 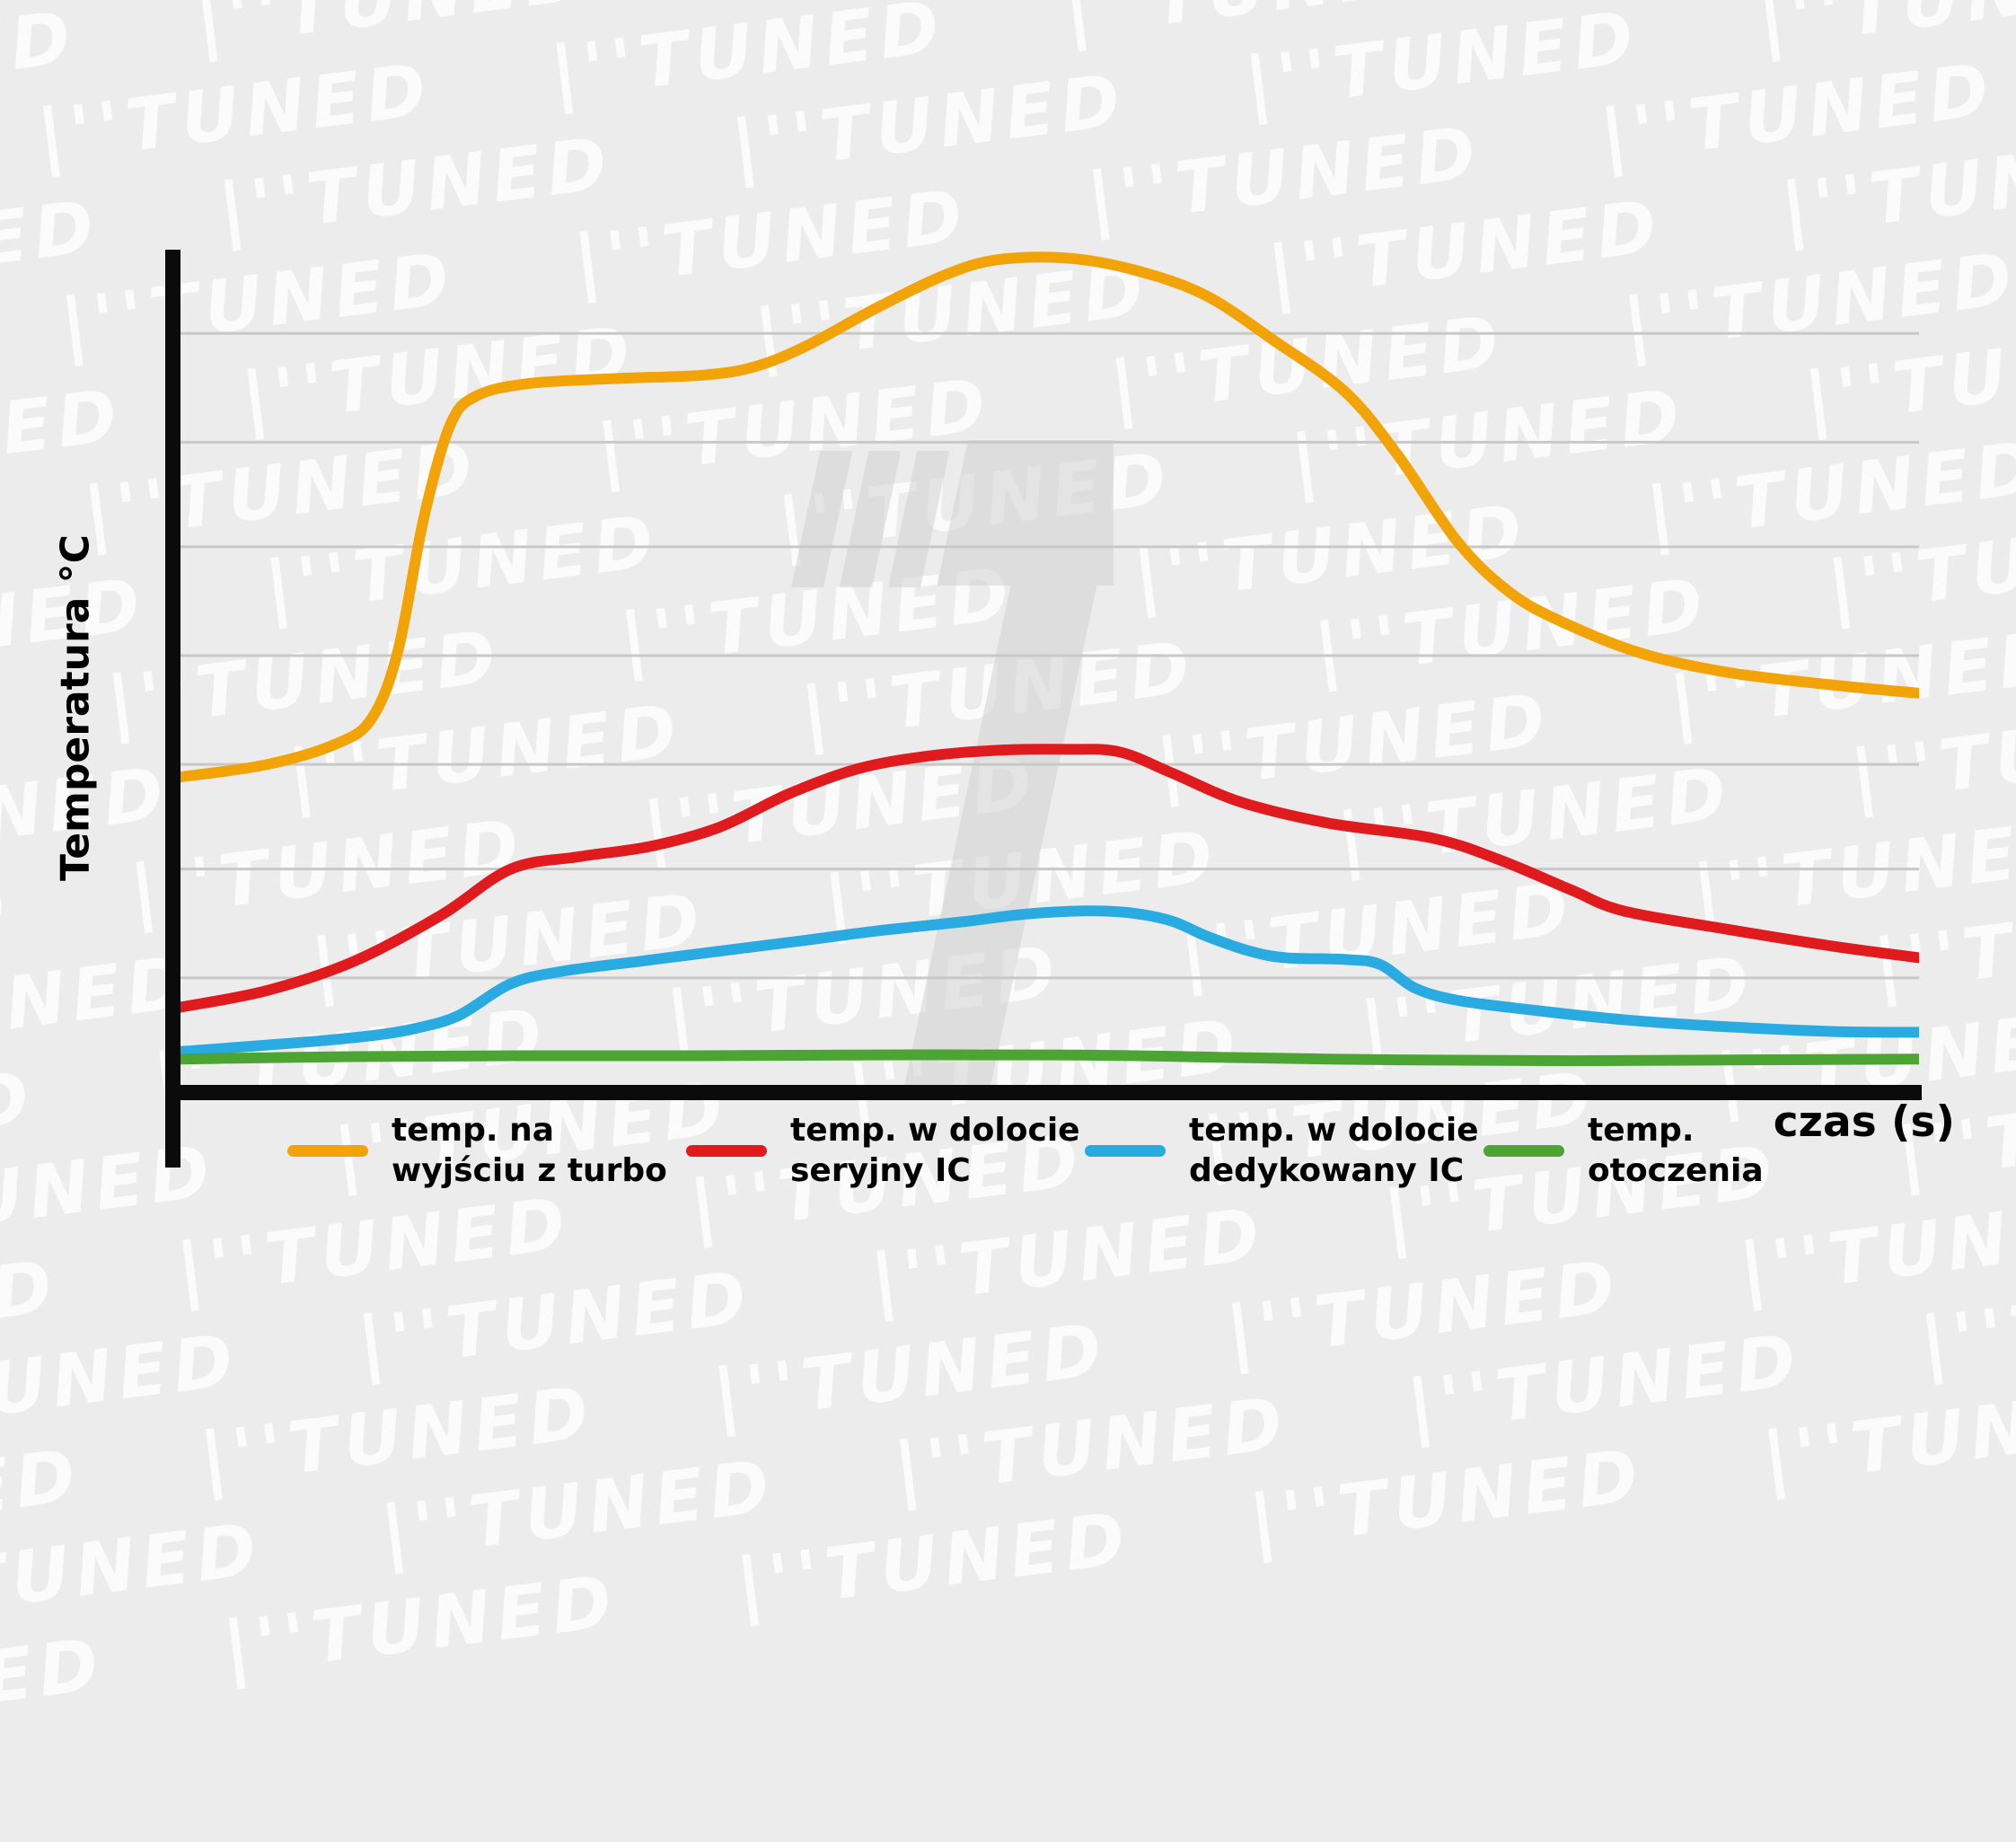 I want to click on legend-label-line1: temp., so click(x=1641, y=1131).